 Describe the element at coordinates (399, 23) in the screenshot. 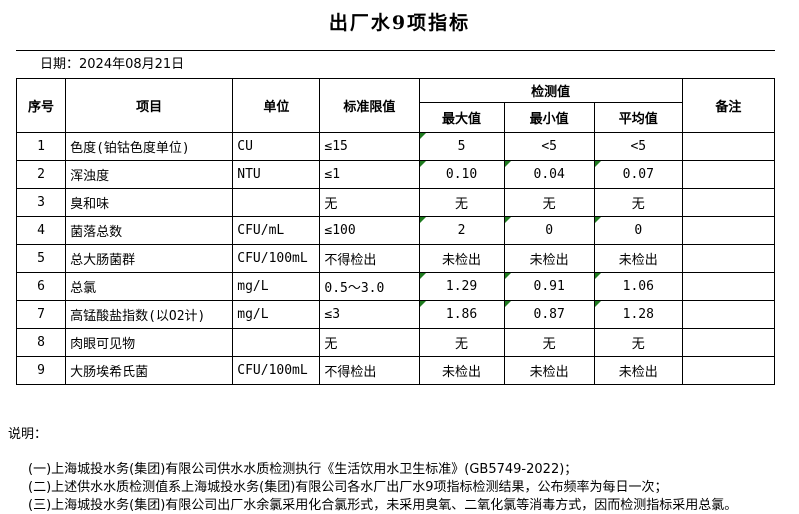

I see `page-title: 出厂水9项指标` at that location.